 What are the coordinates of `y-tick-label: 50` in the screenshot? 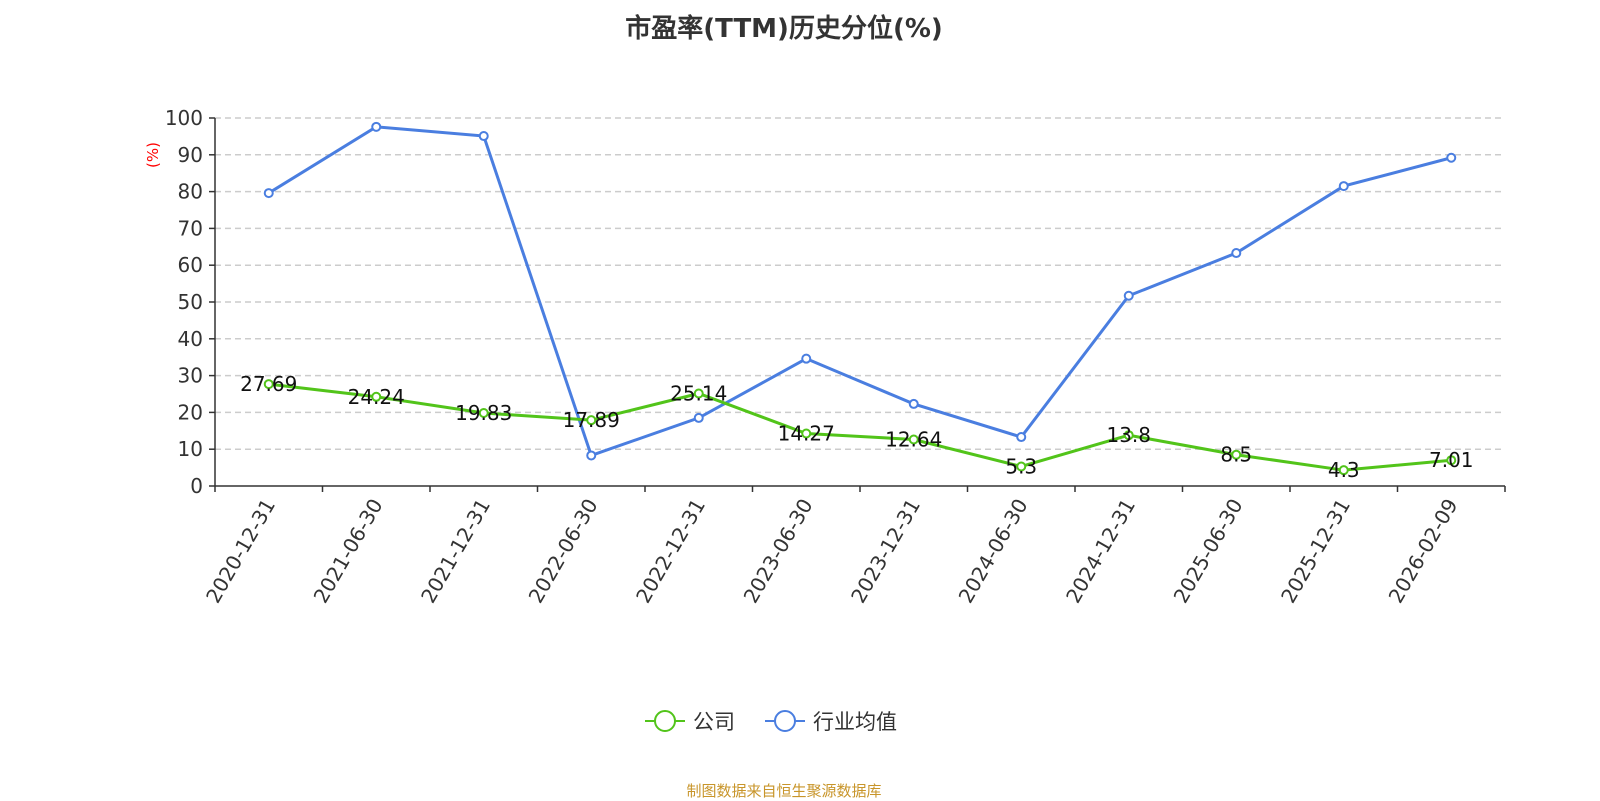 It's located at (190, 302).